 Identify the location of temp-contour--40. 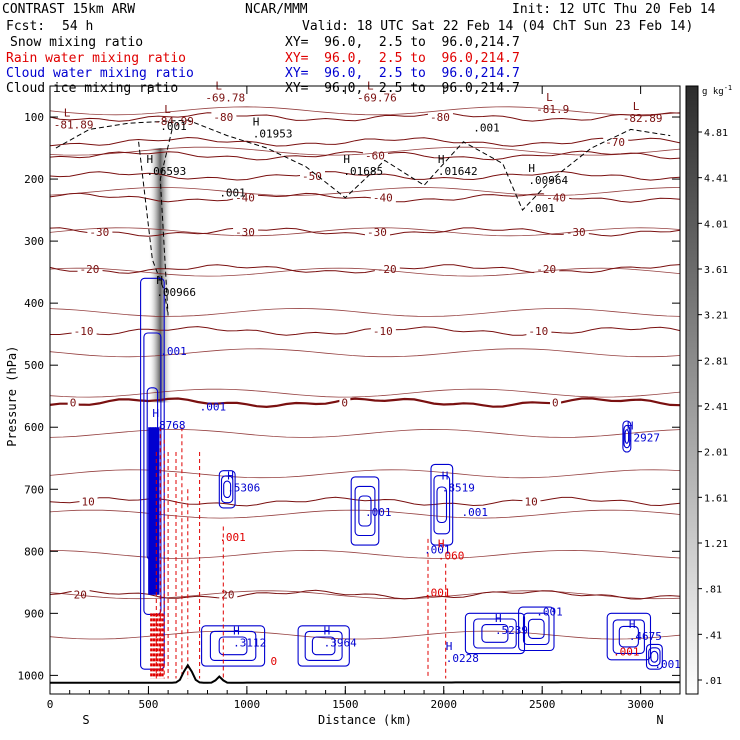
(365, 197).